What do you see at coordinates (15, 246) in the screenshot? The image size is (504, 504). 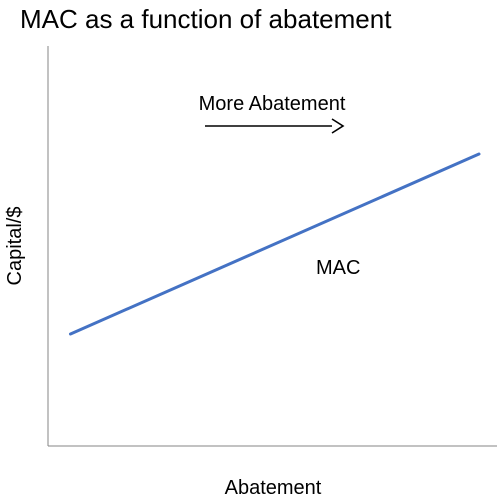 I see `y-axis-label: Capital/$` at bounding box center [15, 246].